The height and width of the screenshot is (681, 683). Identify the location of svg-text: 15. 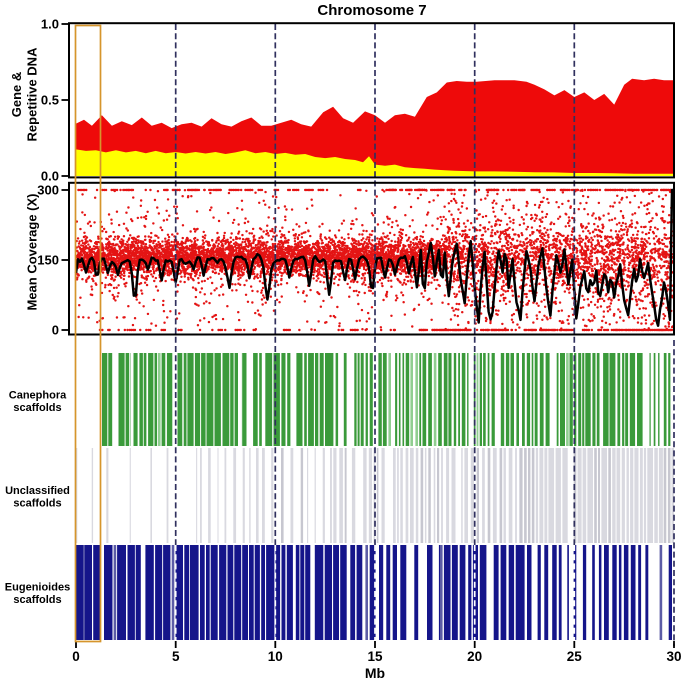
(375, 656).